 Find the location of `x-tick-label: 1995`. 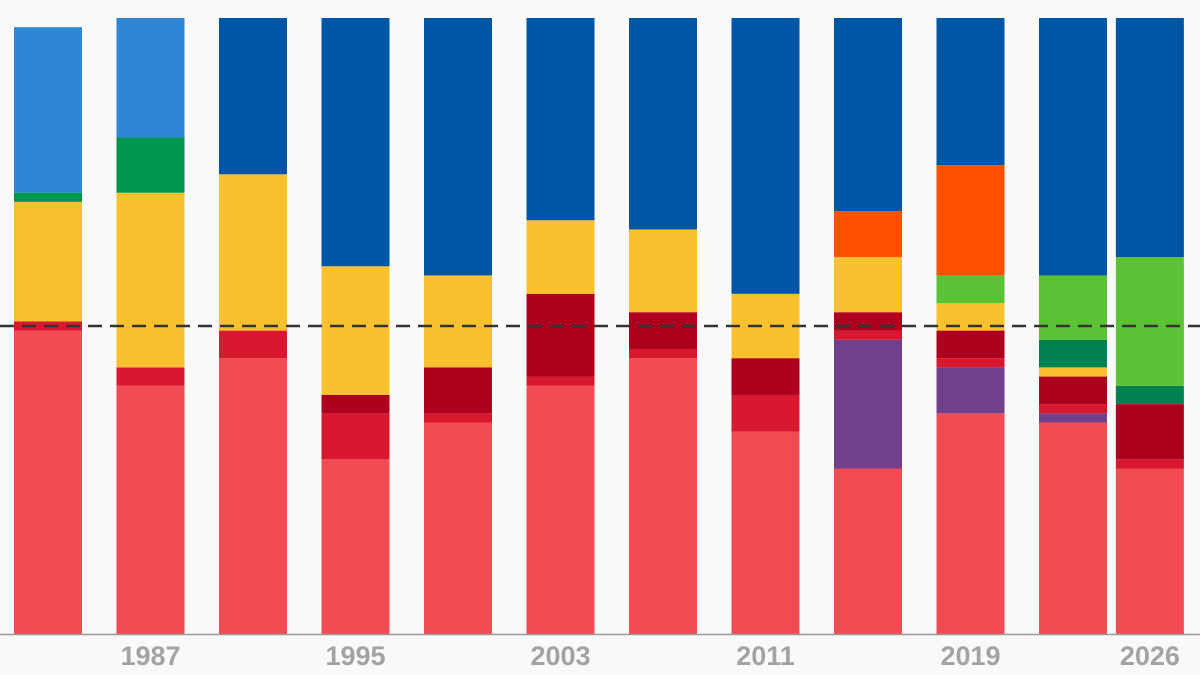

x-tick-label: 1995 is located at coordinates (355, 656).